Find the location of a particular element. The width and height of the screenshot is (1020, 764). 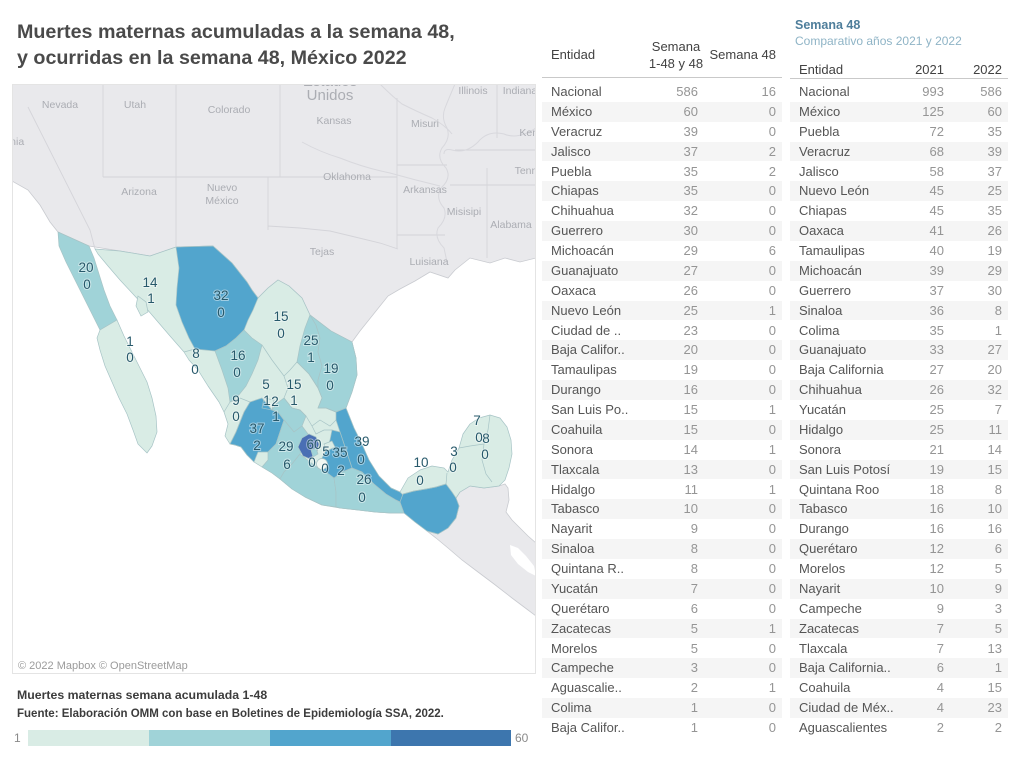

svg-text: Misisipi is located at coordinates (464, 212).